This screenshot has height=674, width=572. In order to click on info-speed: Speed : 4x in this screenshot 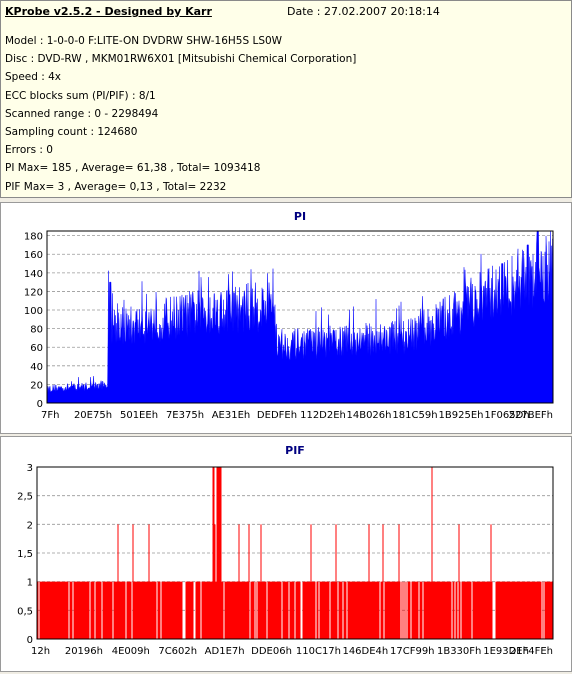, I will do `click(33, 77)`.